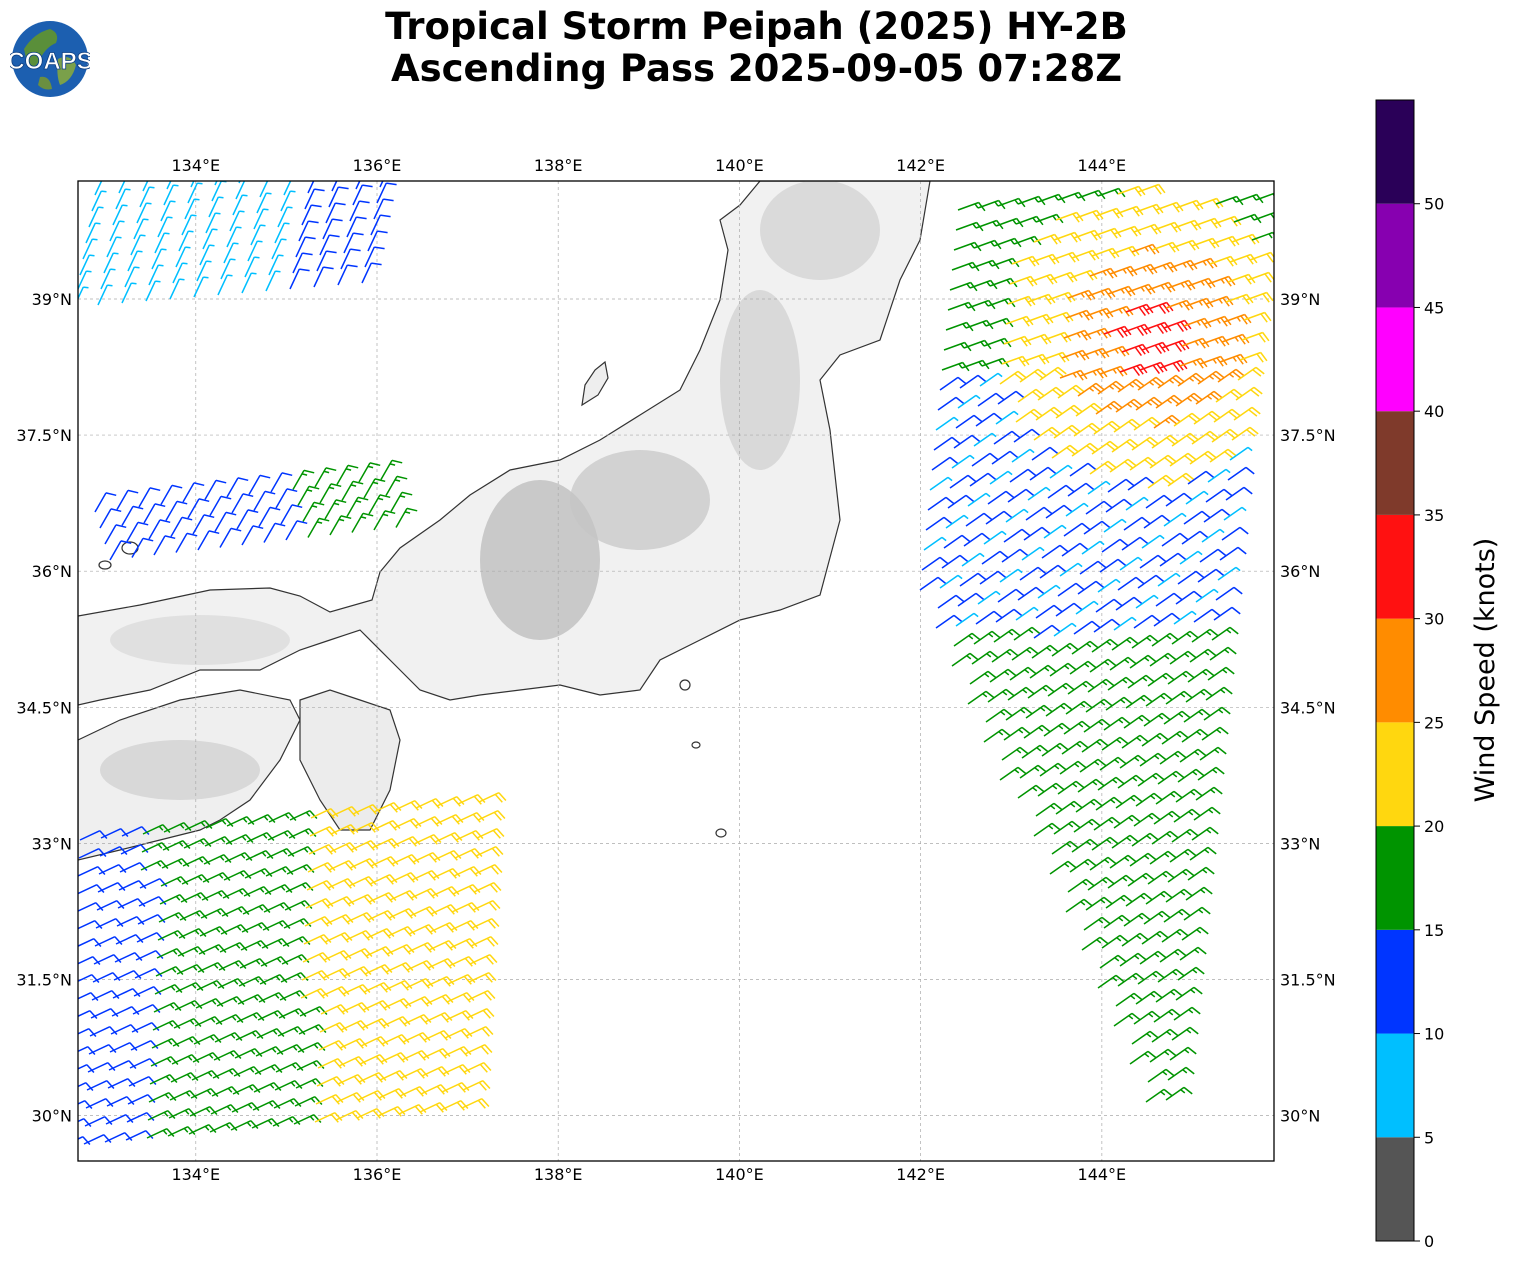 This screenshot has height=1264, width=1513. I want to click on colorbar-tick-label: 5, so click(1429, 1137).